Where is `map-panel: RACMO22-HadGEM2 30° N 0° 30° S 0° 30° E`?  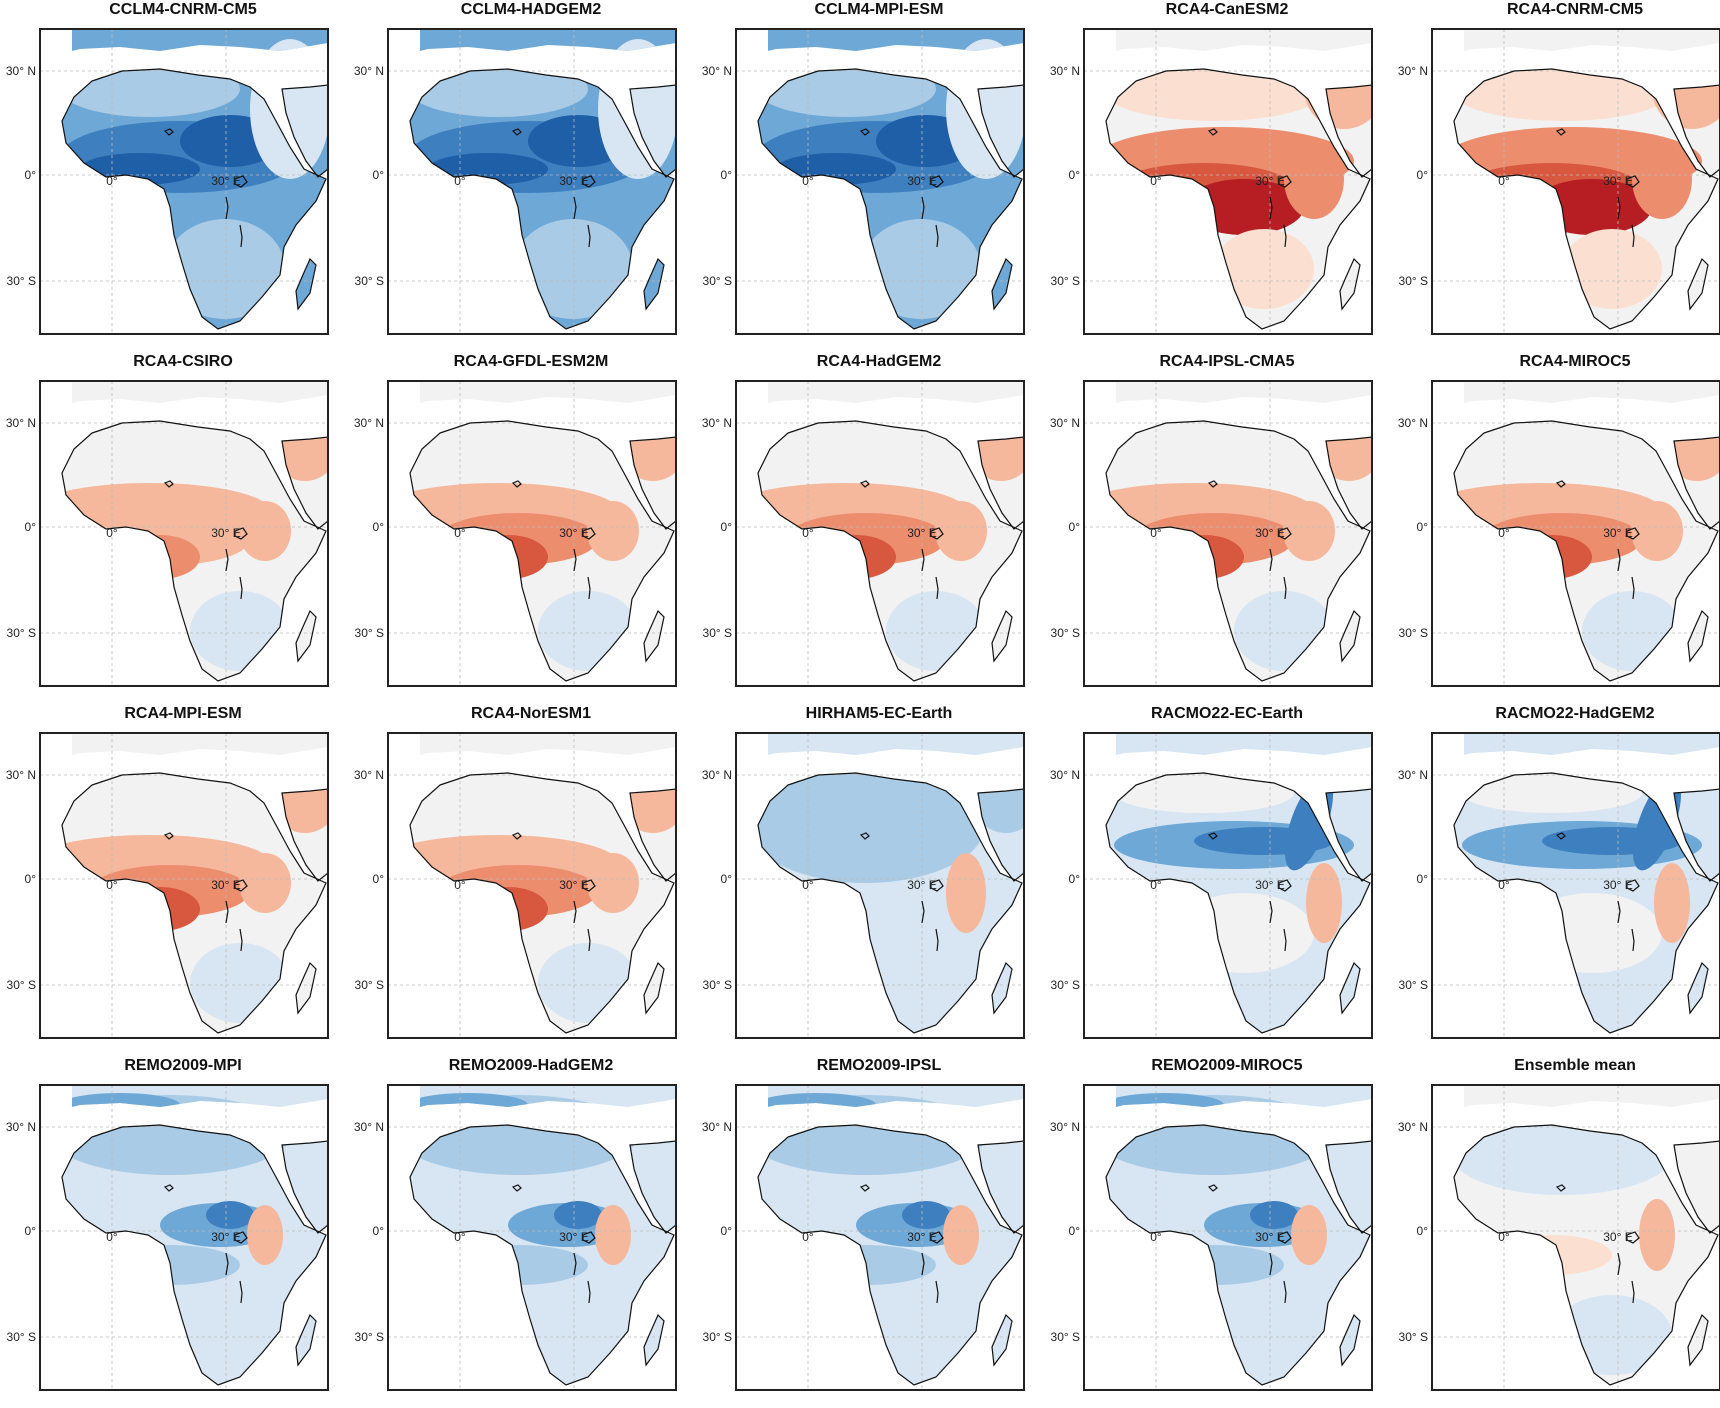 map-panel: RACMO22-HadGEM2 30° N 0° 30° S 0° 30° E is located at coordinates (1559, 880).